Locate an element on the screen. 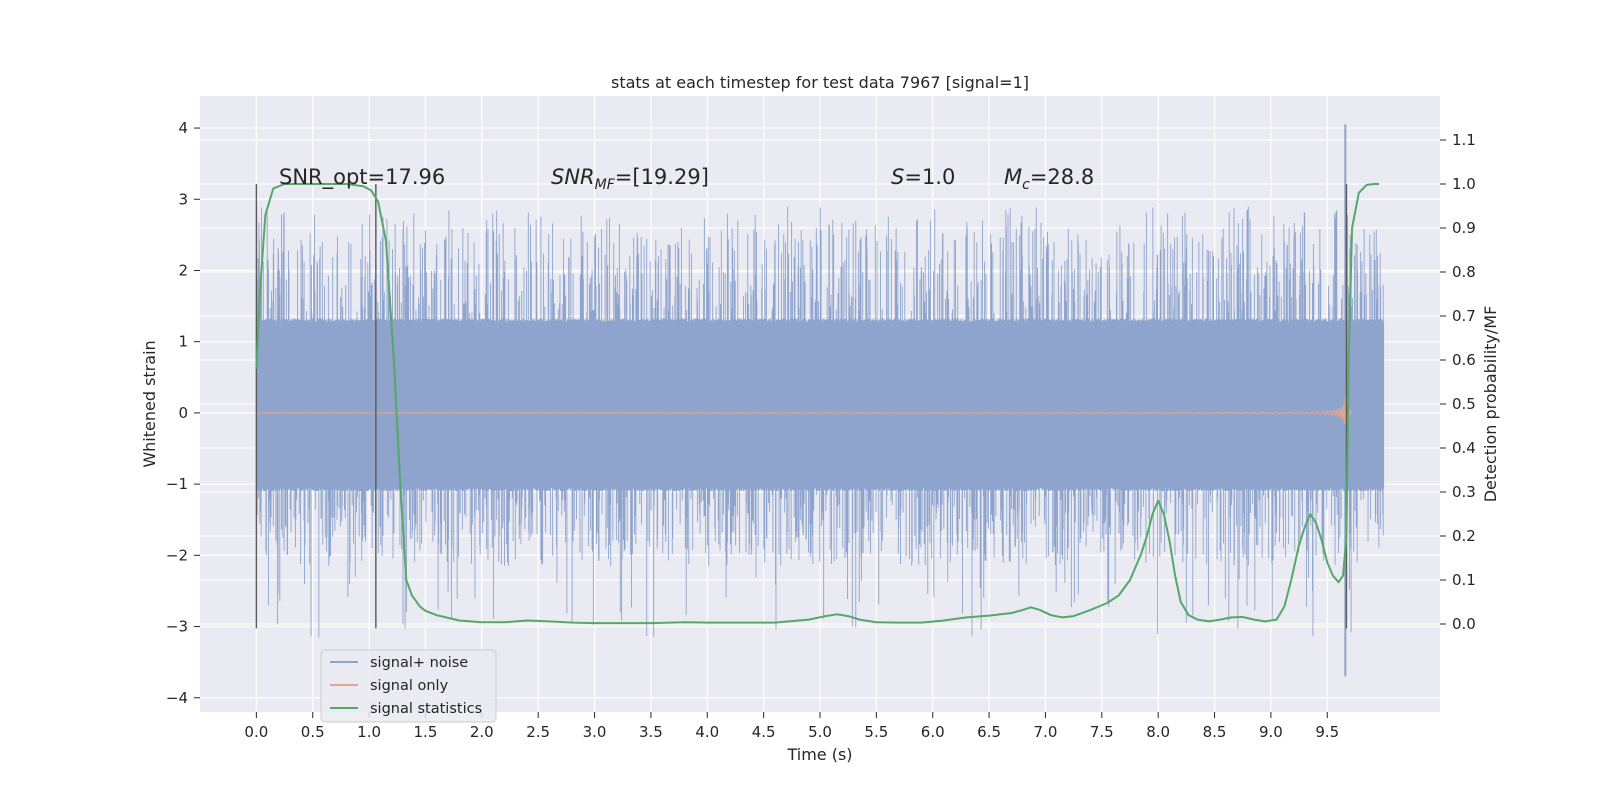 Image resolution: width=1600 pixels, height=800 pixels. legend-label-signal-plus-noise: signal+ noise is located at coordinates (419, 663).